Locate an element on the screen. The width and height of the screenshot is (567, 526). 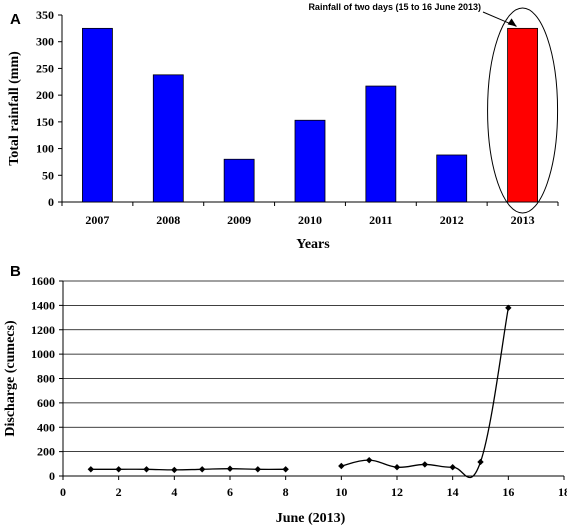
y-tick-label: 50 is located at coordinates (48, 175).